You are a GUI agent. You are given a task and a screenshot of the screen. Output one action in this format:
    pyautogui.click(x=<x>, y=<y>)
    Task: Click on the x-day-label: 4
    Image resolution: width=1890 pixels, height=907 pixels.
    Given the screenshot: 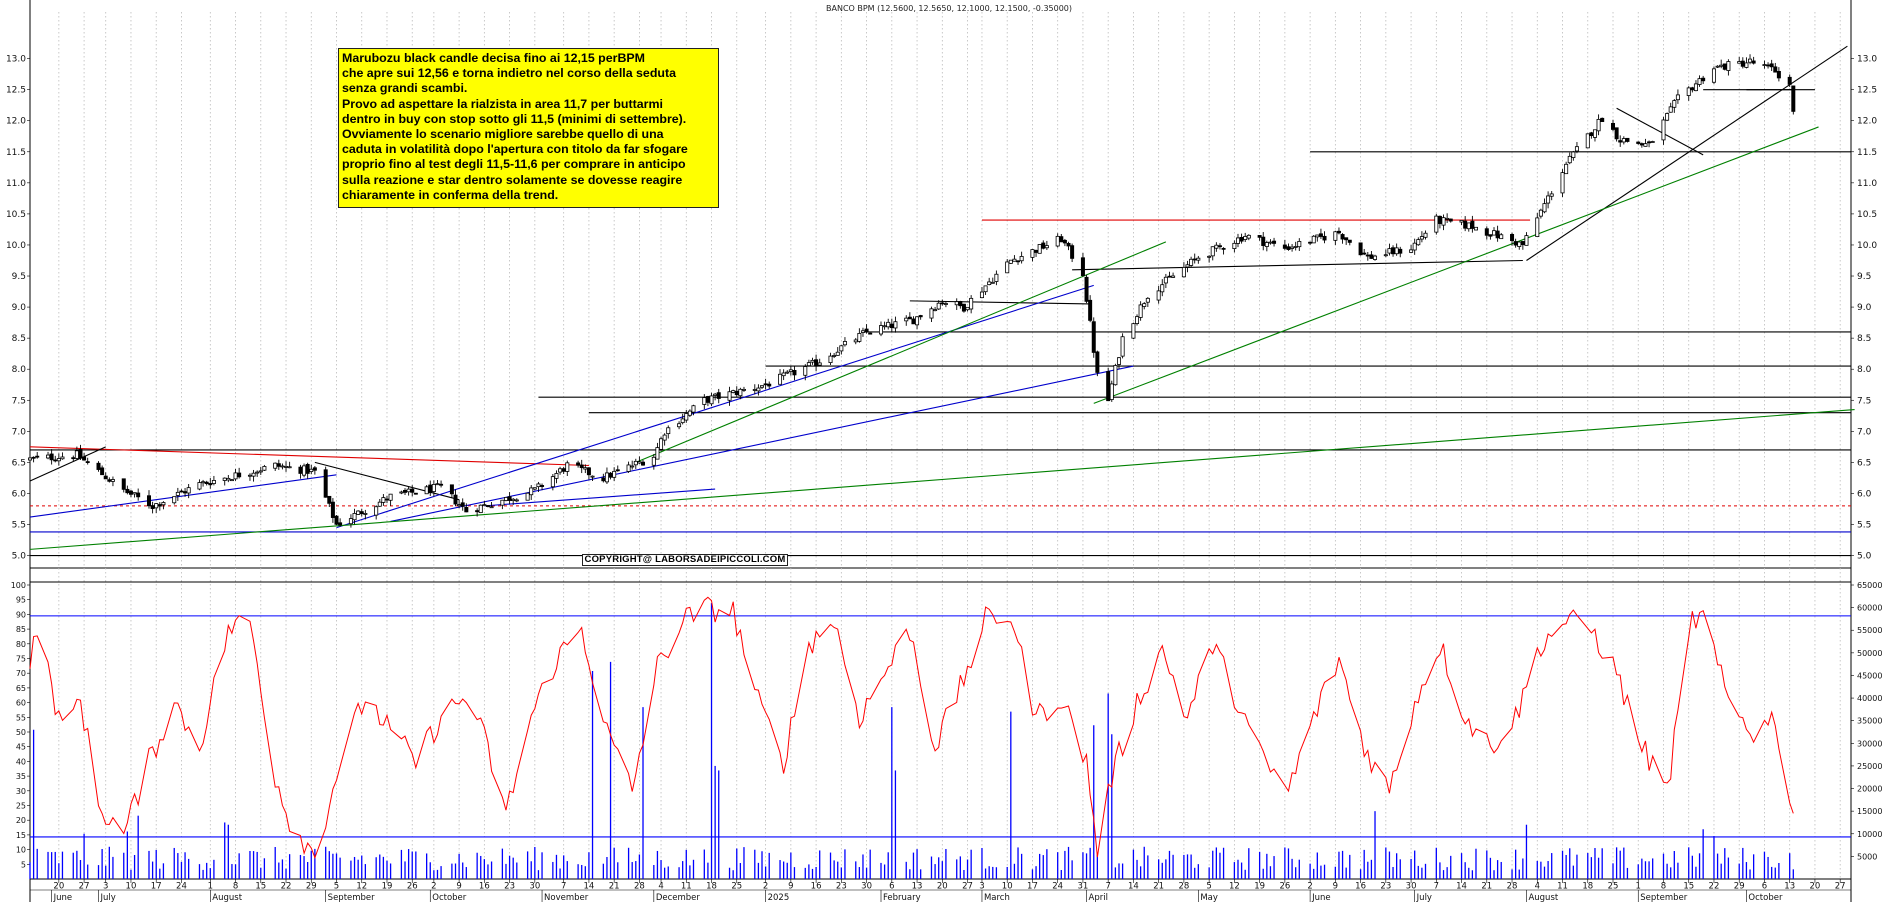 What is the action you would take?
    pyautogui.click(x=660, y=887)
    